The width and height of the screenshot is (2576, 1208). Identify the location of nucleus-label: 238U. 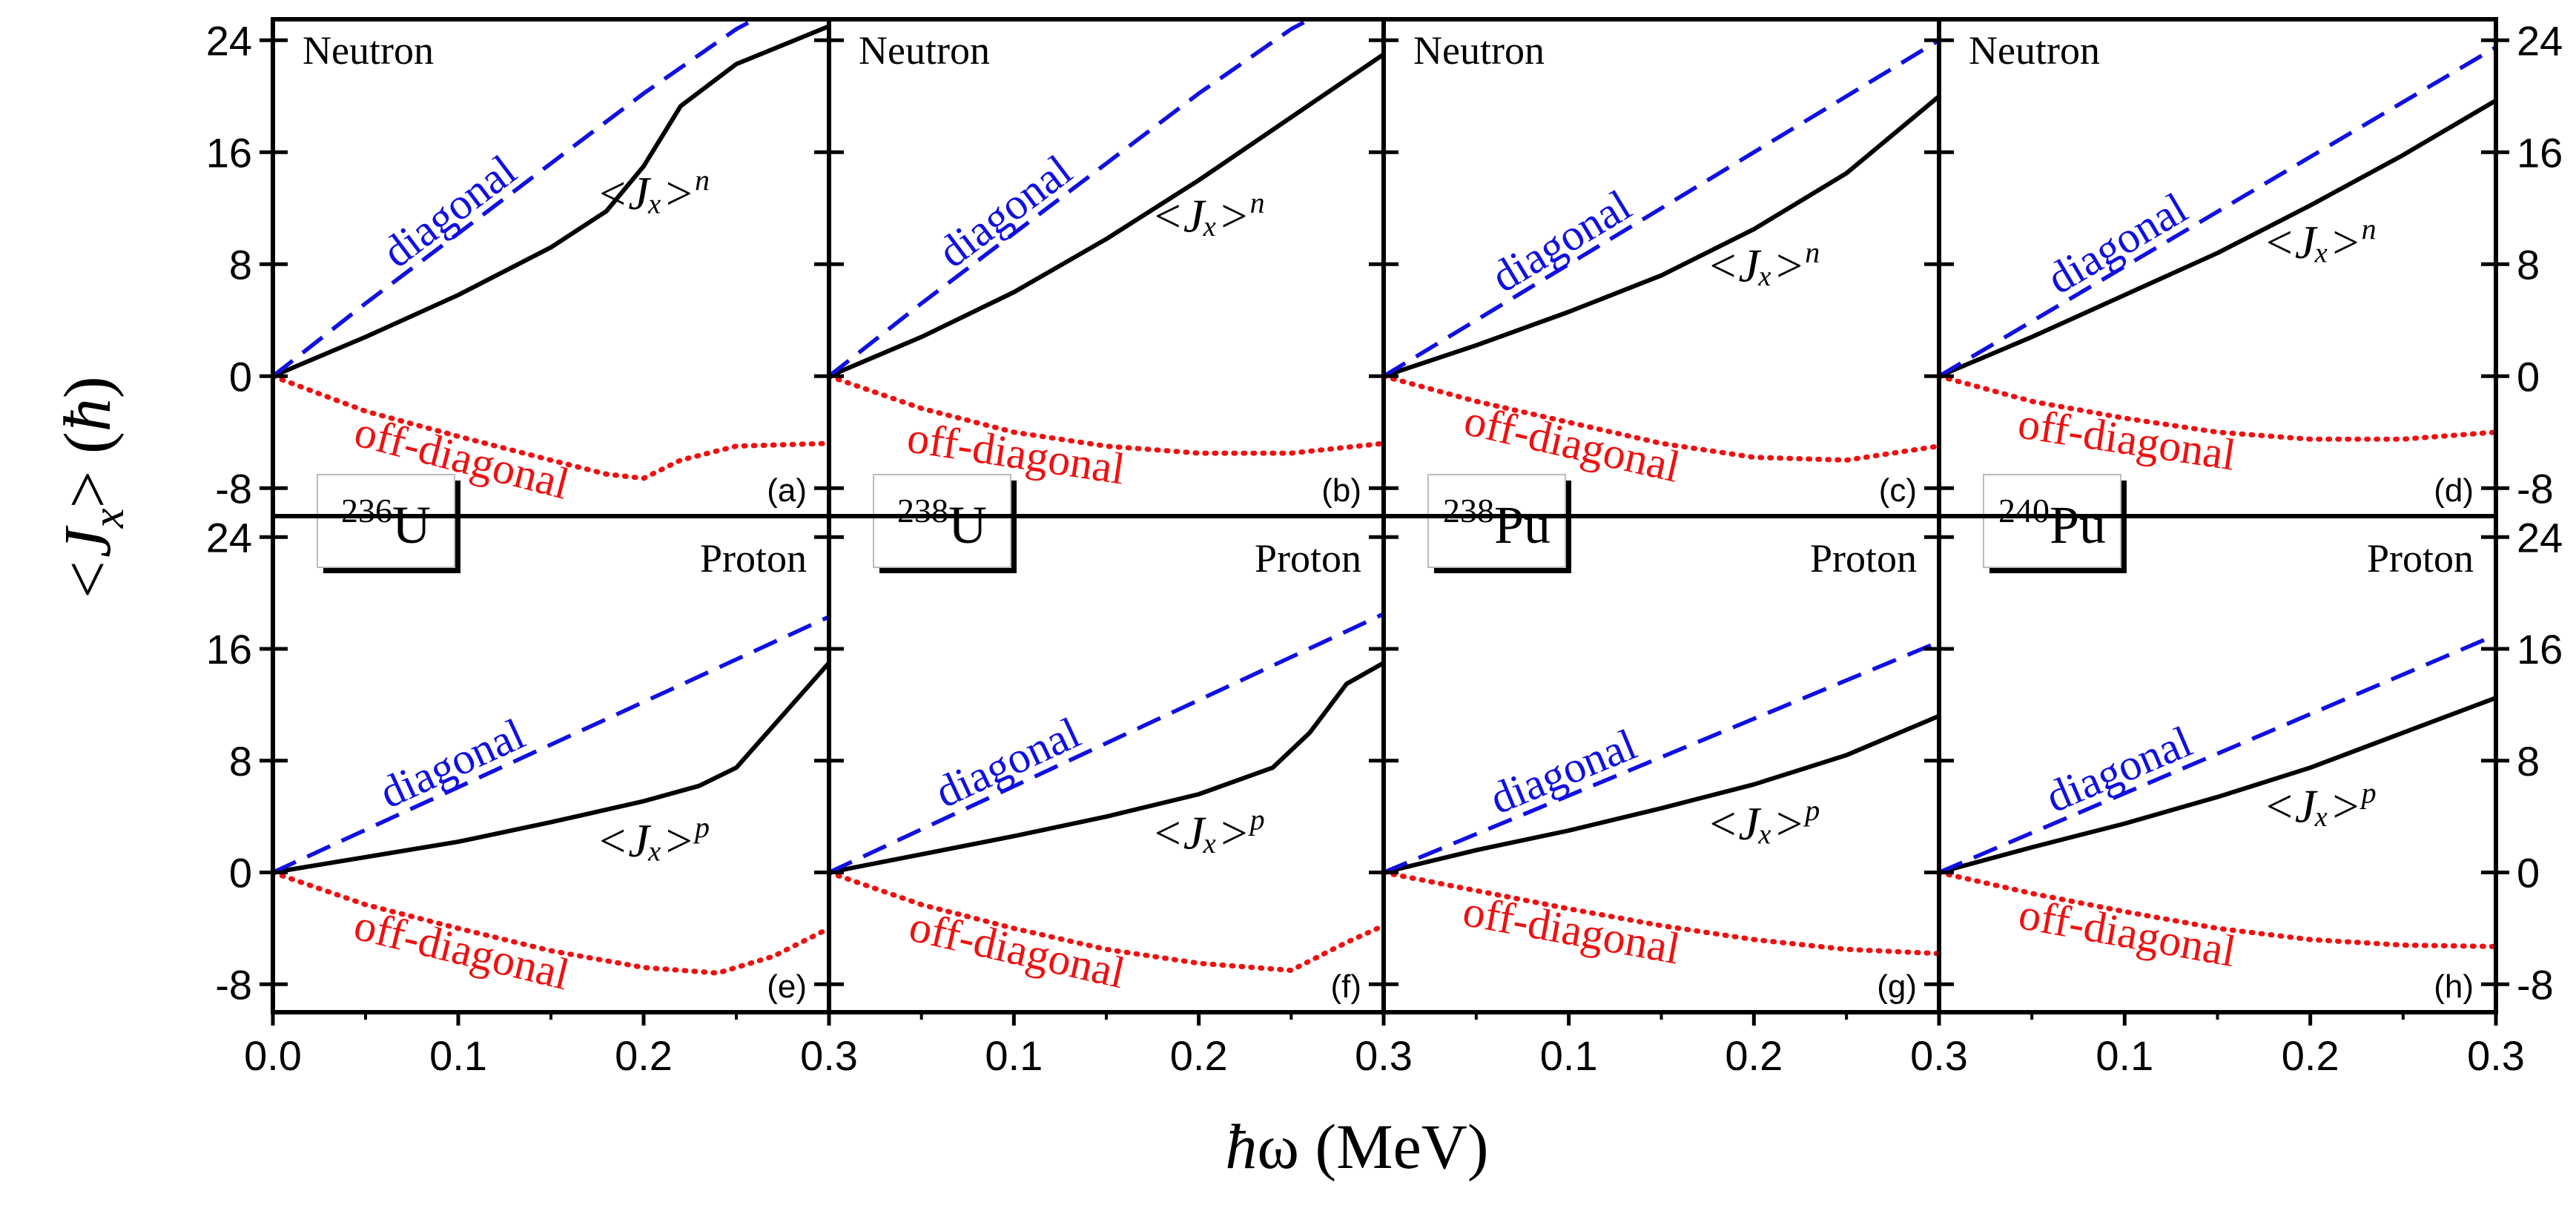
(945, 523).